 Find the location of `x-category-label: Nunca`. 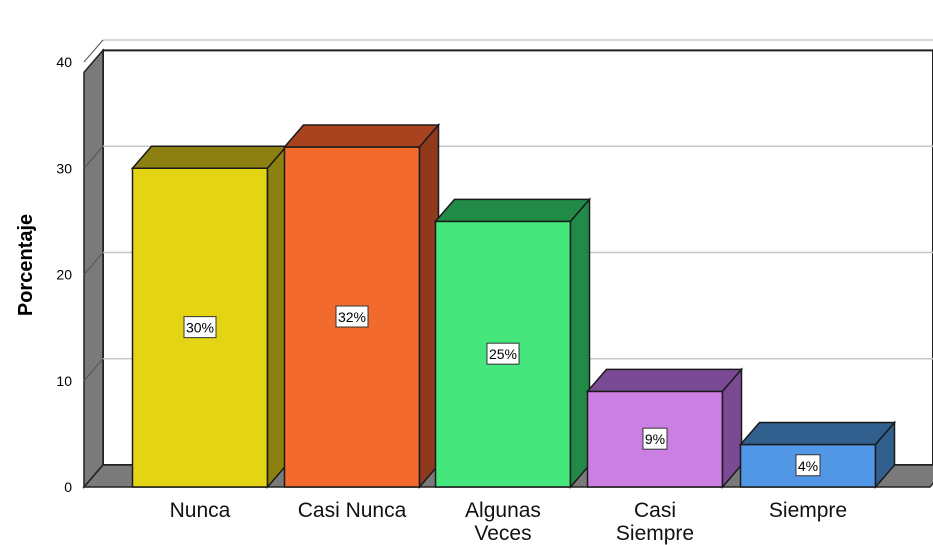

x-category-label: Nunca is located at coordinates (200, 510).